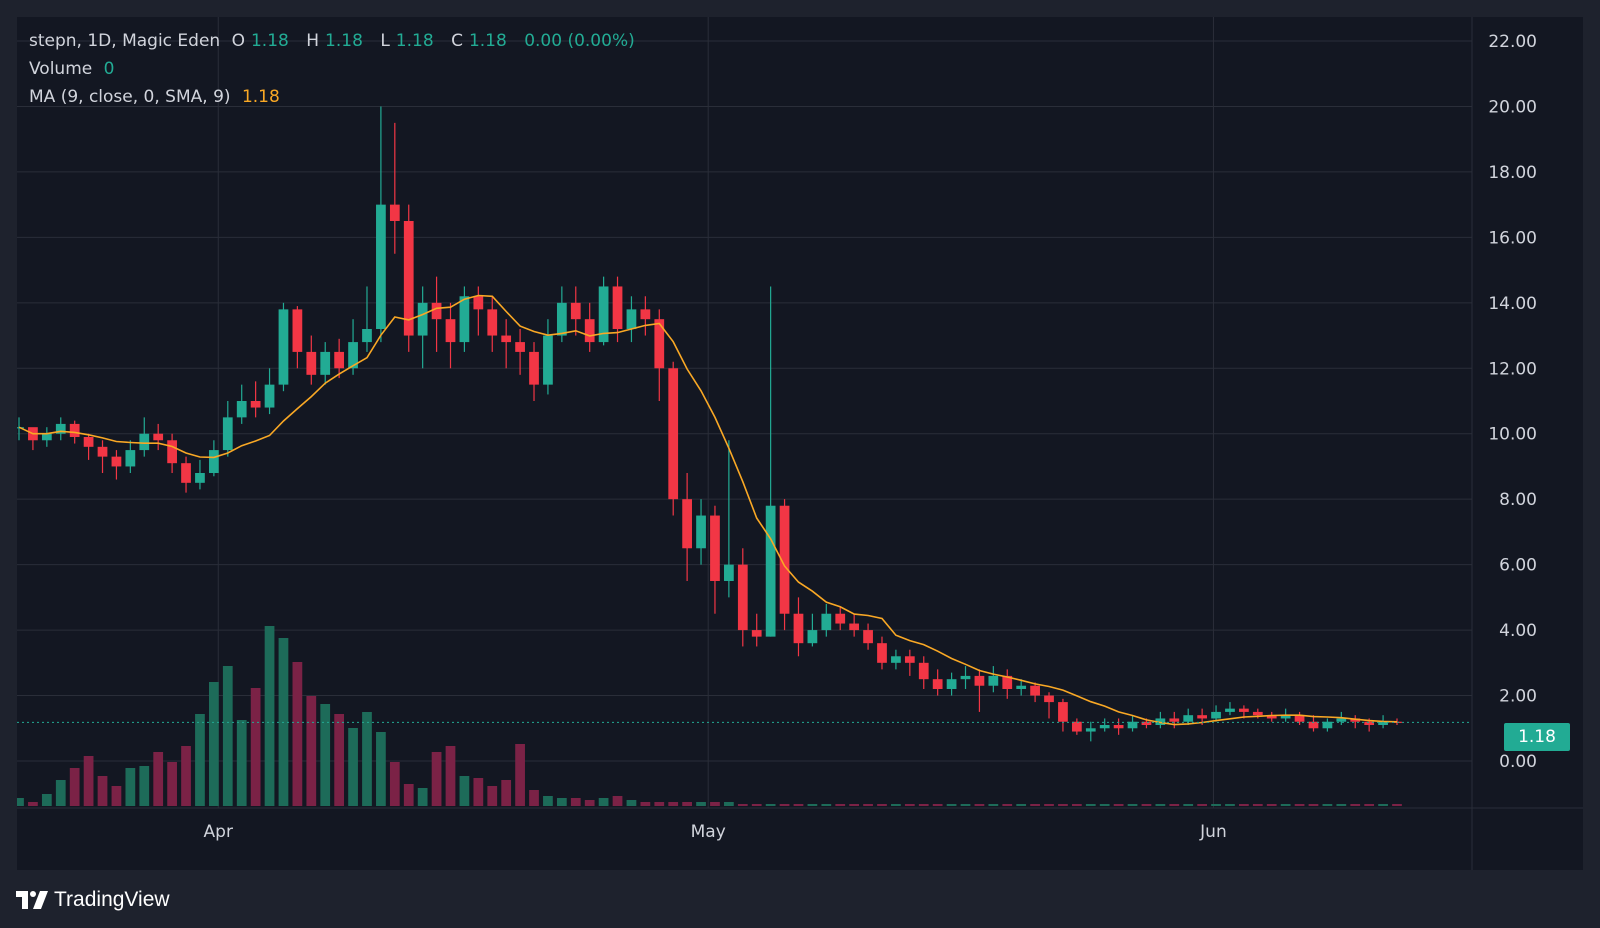 This screenshot has height=928, width=1600. I want to click on time-axis: AprMayJunJulAugSep, so click(893, 832).